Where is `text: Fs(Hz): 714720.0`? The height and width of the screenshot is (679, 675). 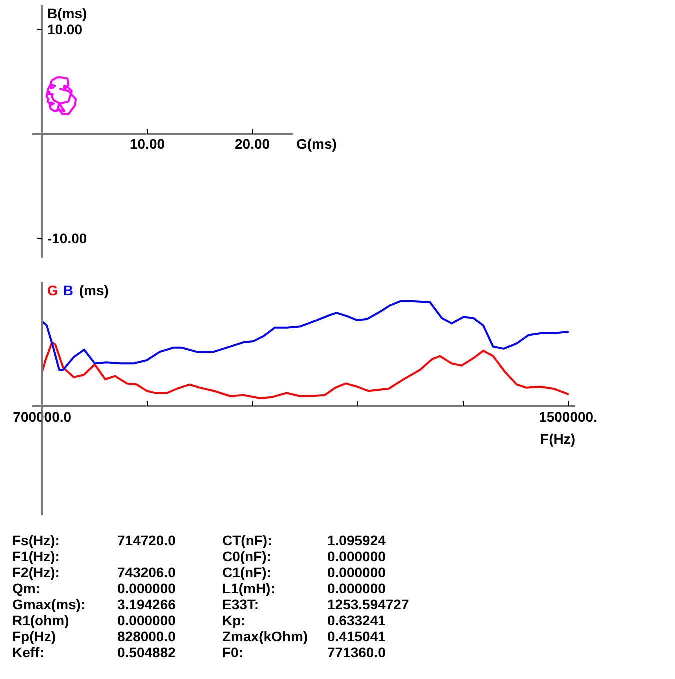
text: Fs(Hz): 714720.0 is located at coordinates (94, 540).